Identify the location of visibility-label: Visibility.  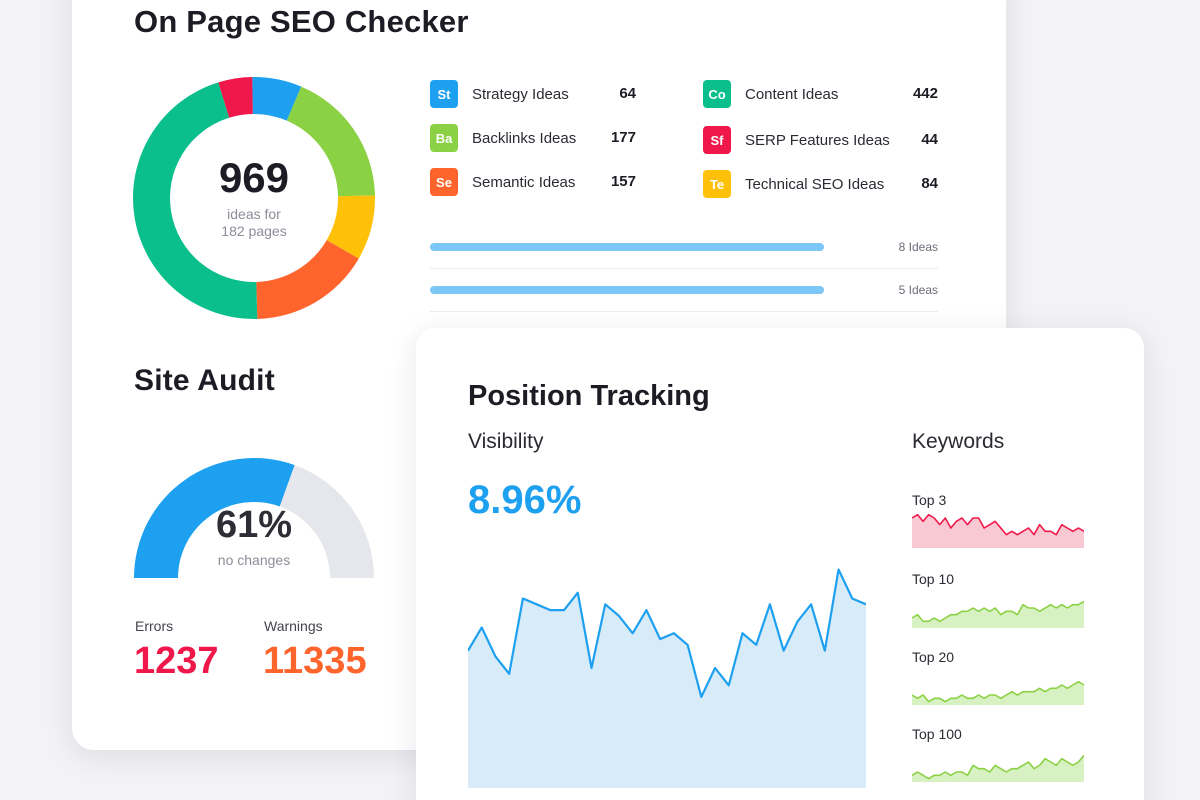
(506, 441).